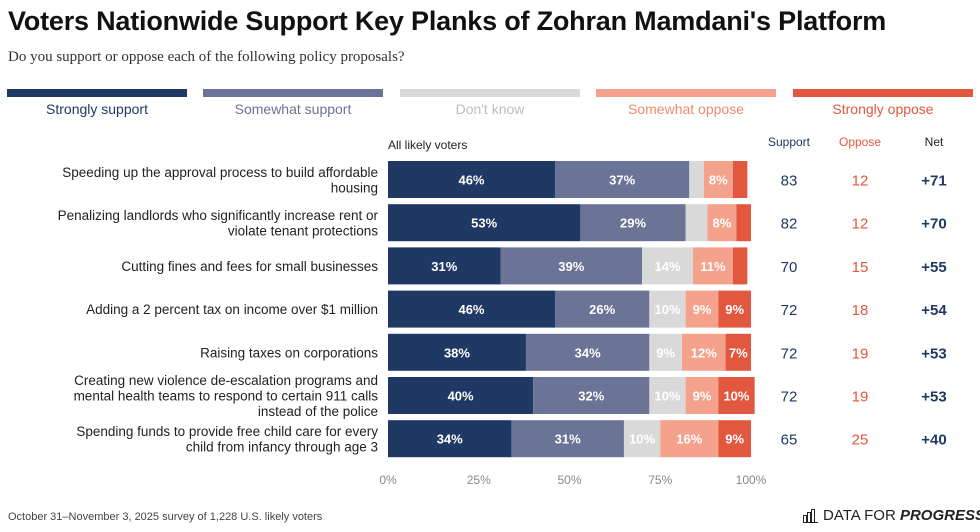  What do you see at coordinates (933, 224) in the screenshot?
I see `net-value: +70` at bounding box center [933, 224].